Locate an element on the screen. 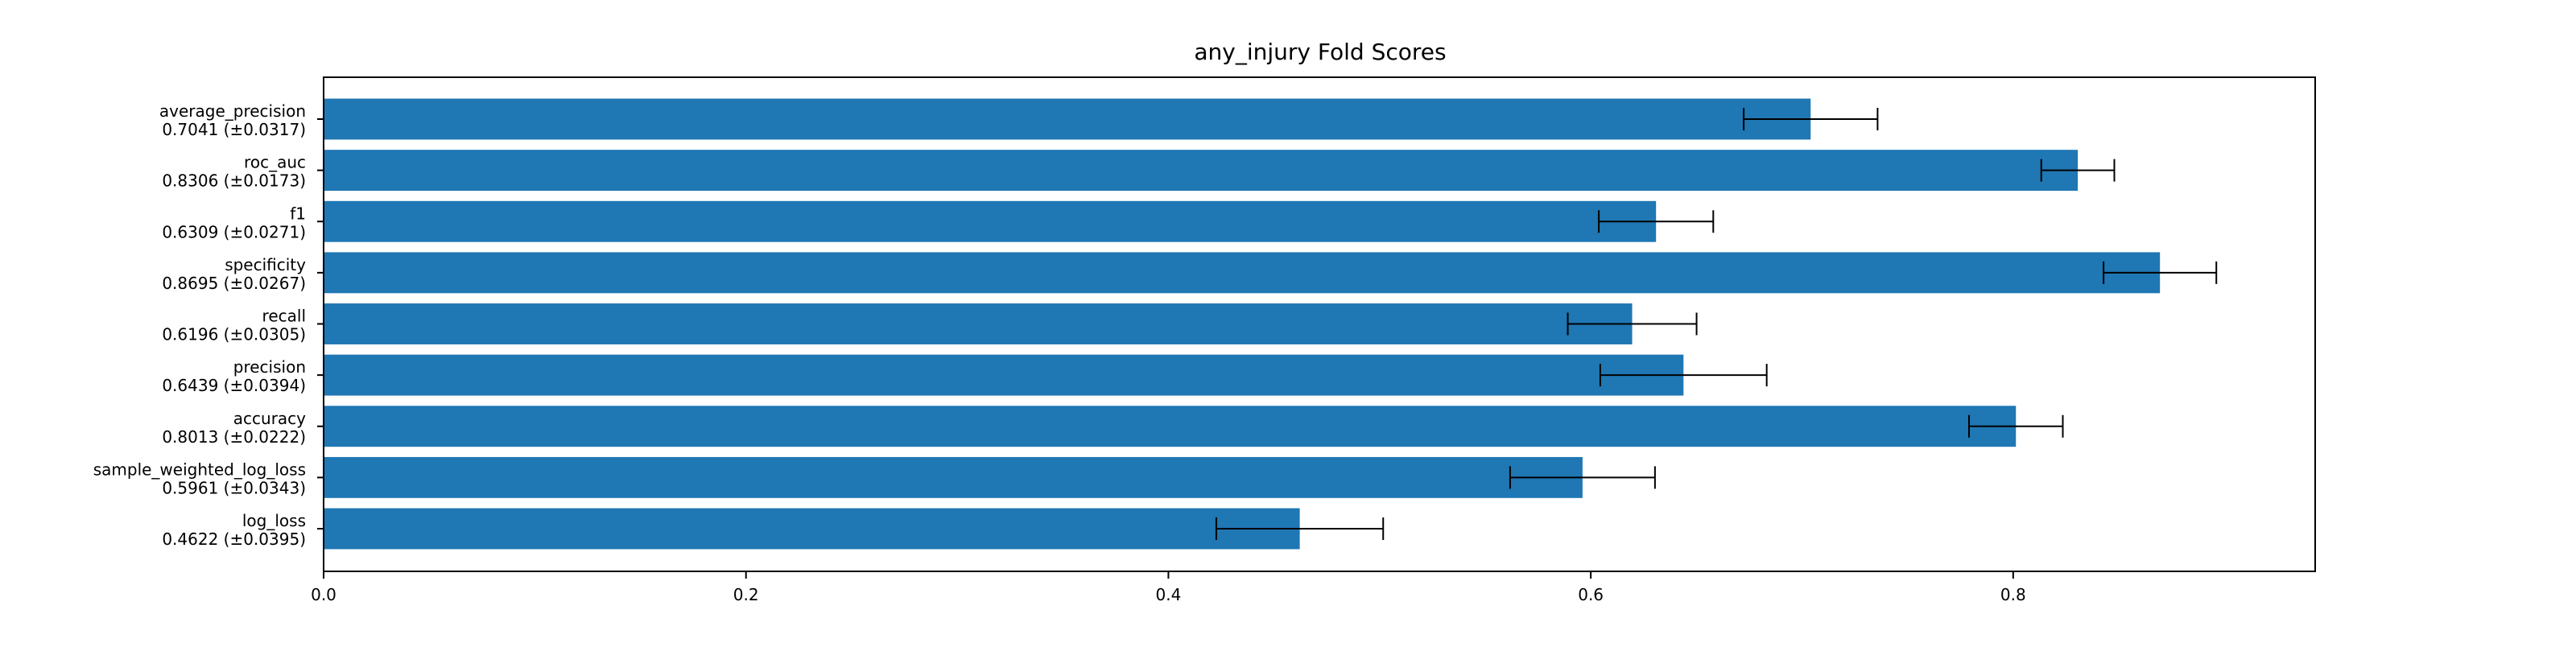  bar-specificity is located at coordinates (1242, 273).